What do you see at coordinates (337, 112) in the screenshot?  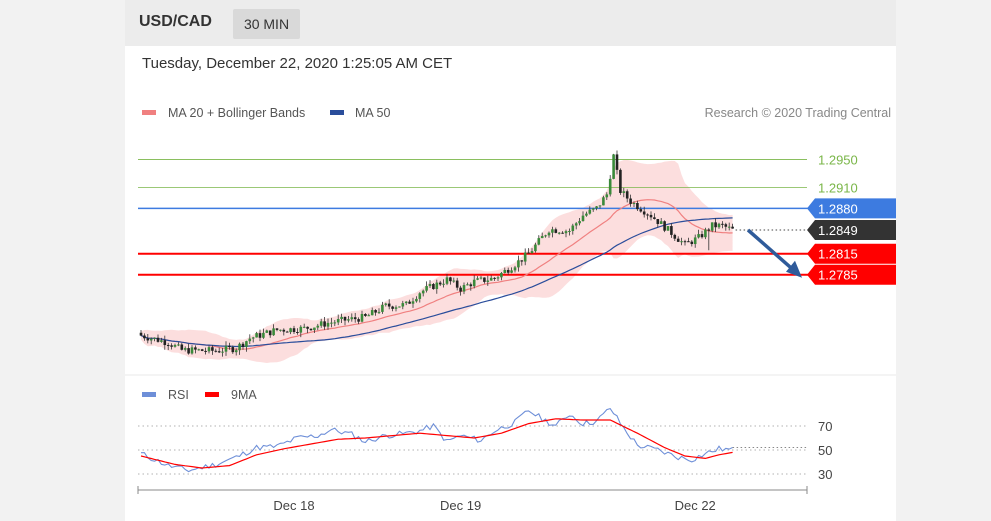 I see `ma50-legend-swatch` at bounding box center [337, 112].